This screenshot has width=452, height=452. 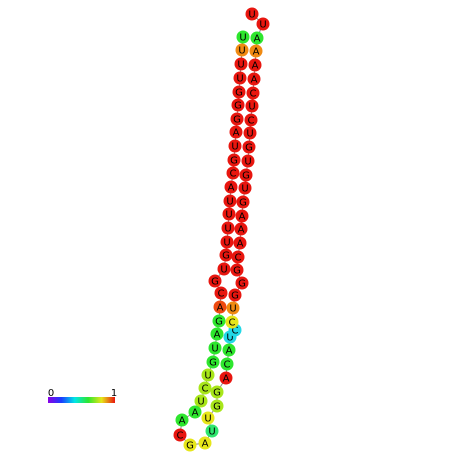 What do you see at coordinates (114, 393) in the screenshot?
I see `colorbar-max: 1` at bounding box center [114, 393].